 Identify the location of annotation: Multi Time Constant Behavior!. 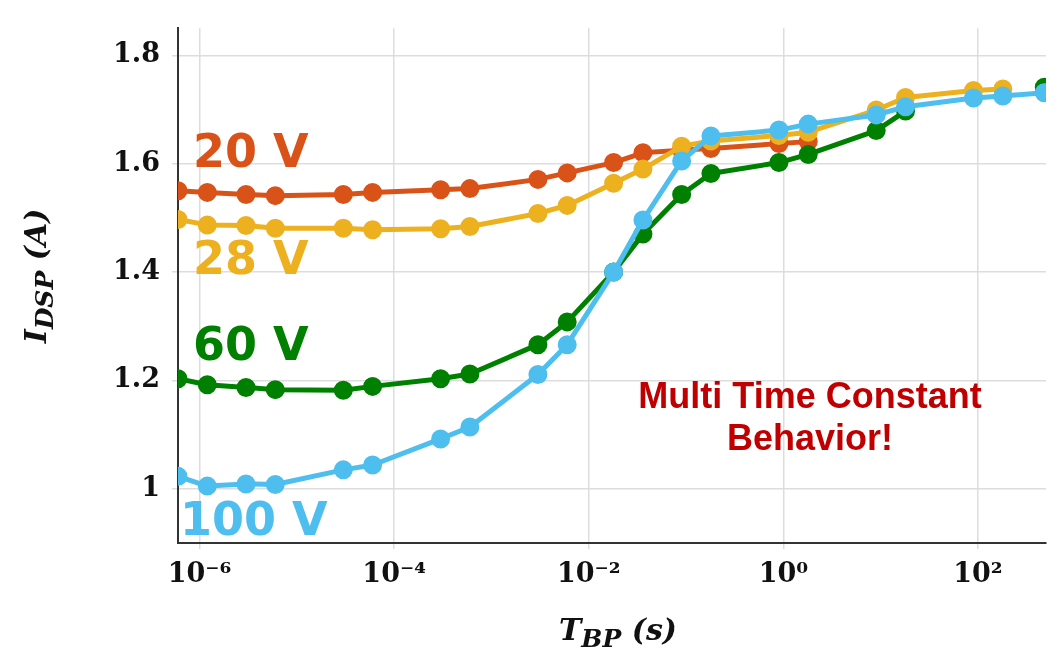
(810, 417).